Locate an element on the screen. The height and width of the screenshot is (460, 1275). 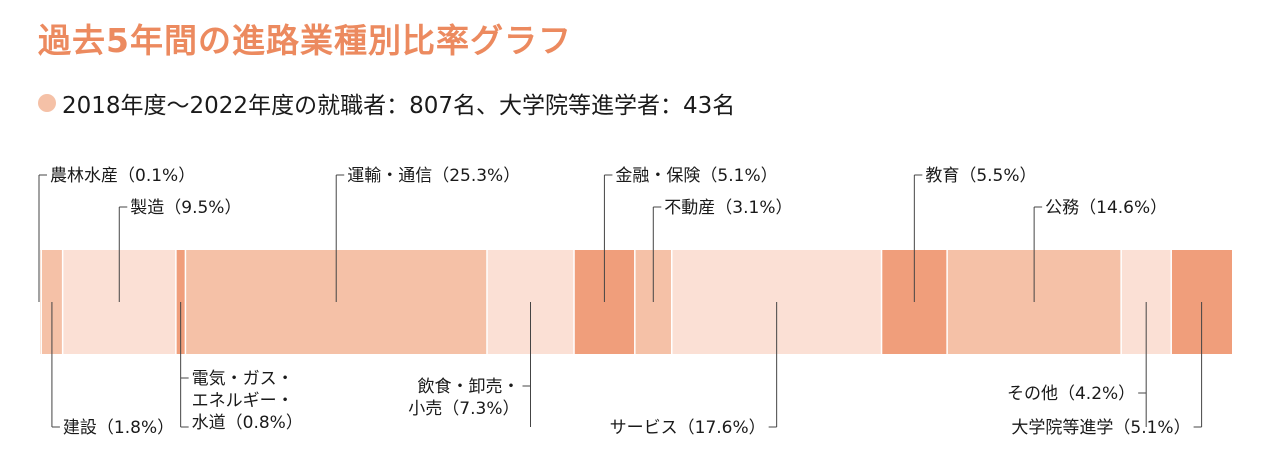
data-label: 飲食・卸売・ is located at coordinates (469, 387).